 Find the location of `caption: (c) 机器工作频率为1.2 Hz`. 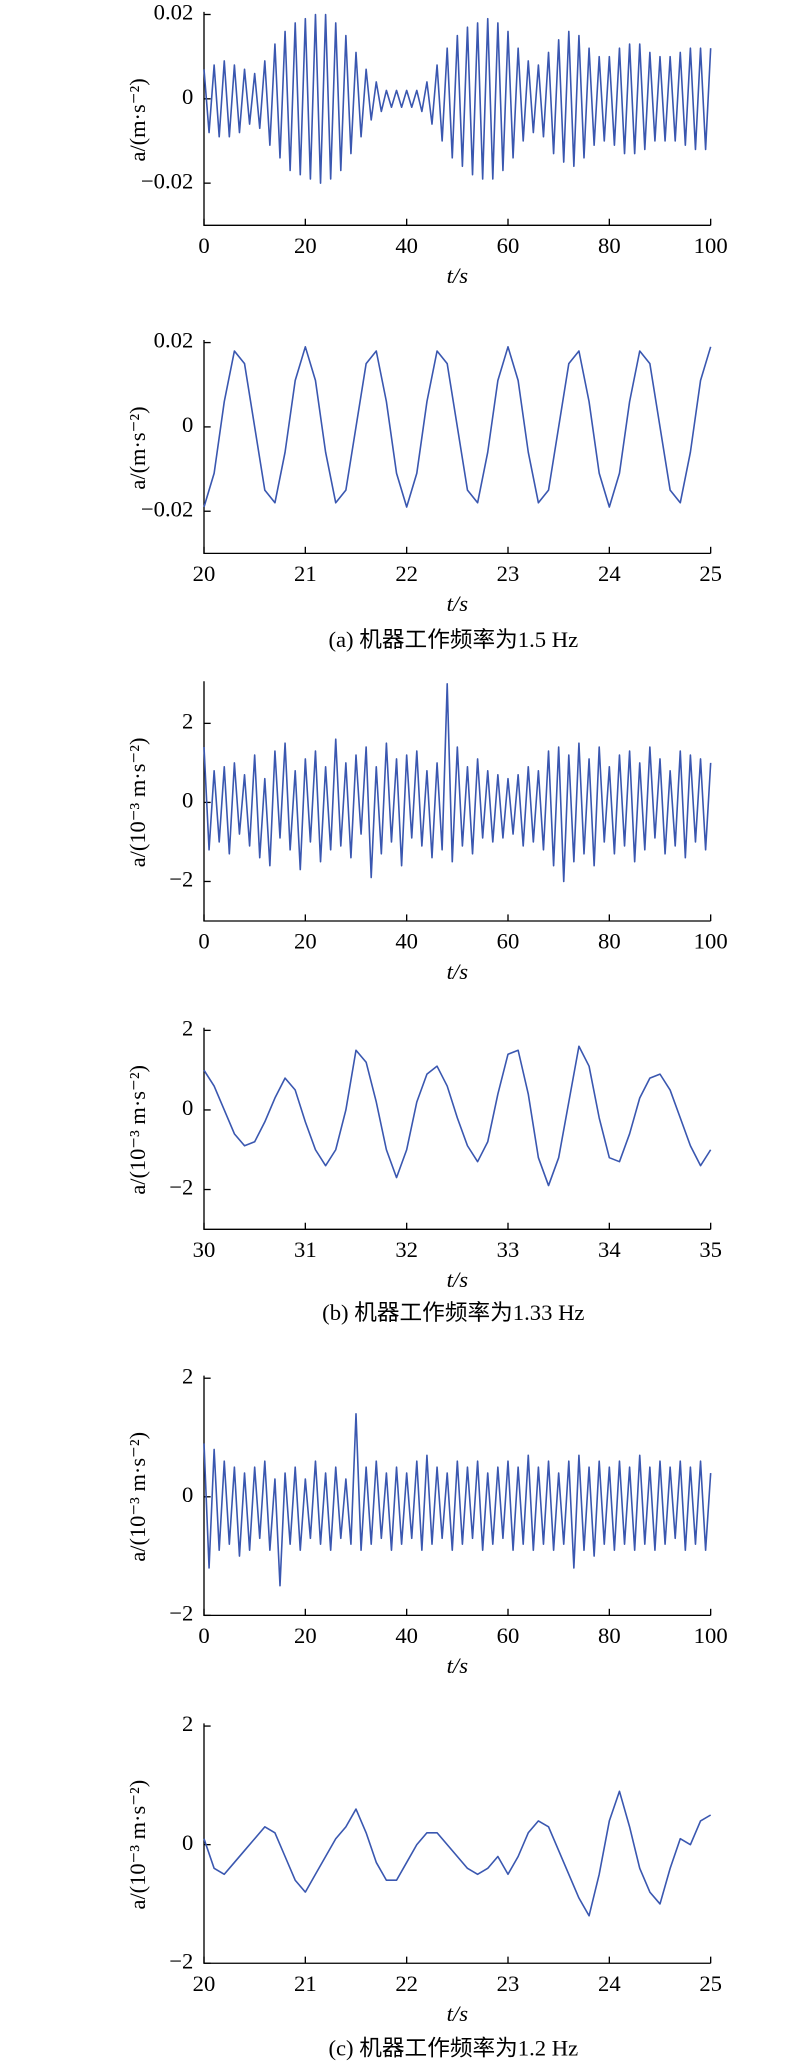

caption: (c) 机器工作频率为1.2 Hz is located at coordinates (453, 2047).